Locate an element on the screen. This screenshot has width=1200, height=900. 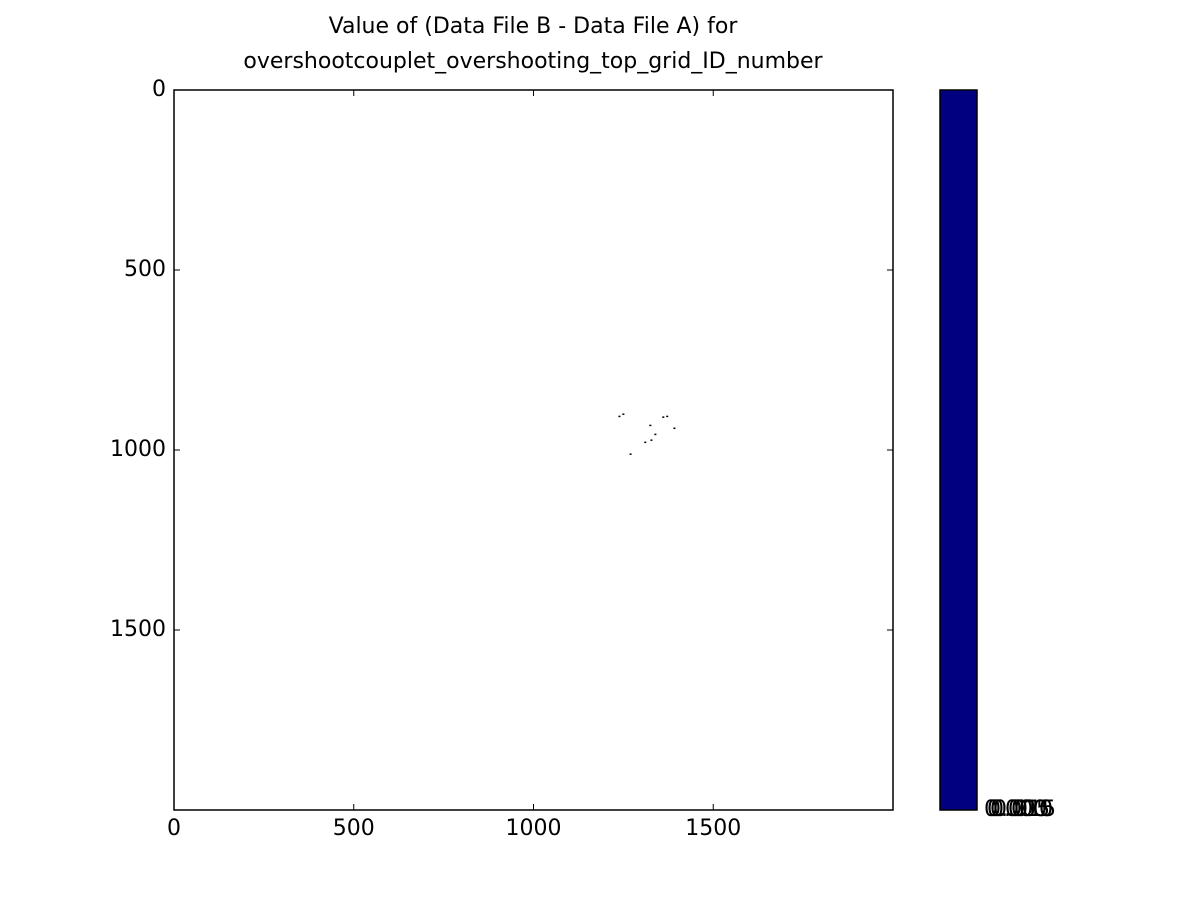
y-tick-label: 1000 is located at coordinates (138, 449).